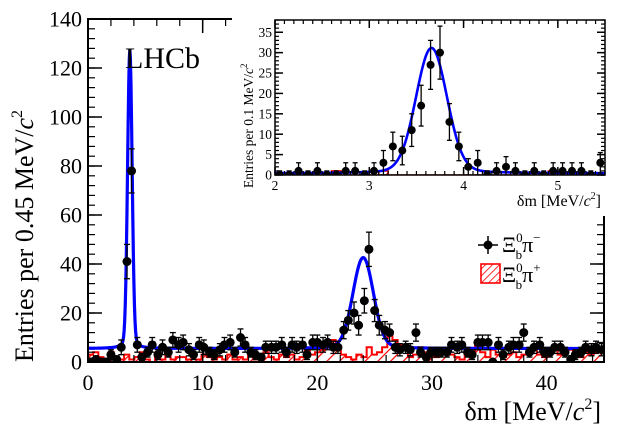  Describe the element at coordinates (521, 276) in the screenshot. I see `legend-label-xib-pi-plus: Ξ0 bπ+` at that location.